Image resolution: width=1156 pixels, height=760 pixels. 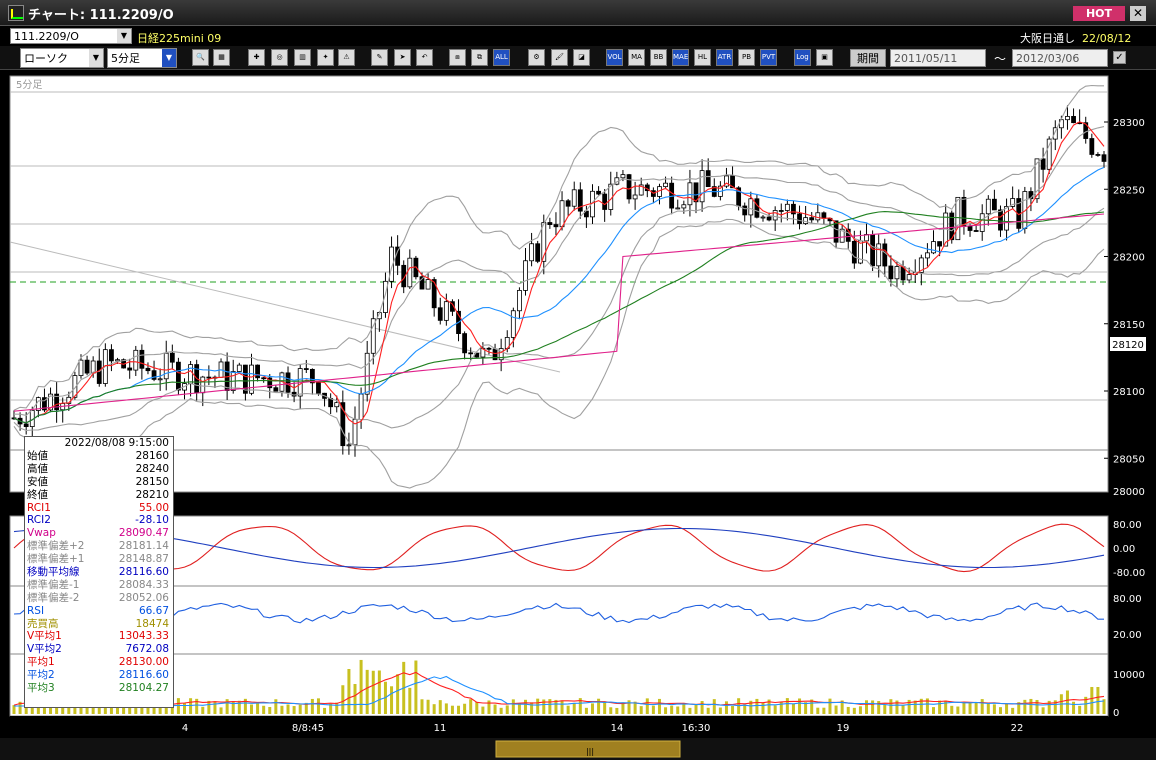 I want to click on pb-icon: PB, so click(x=746, y=57).